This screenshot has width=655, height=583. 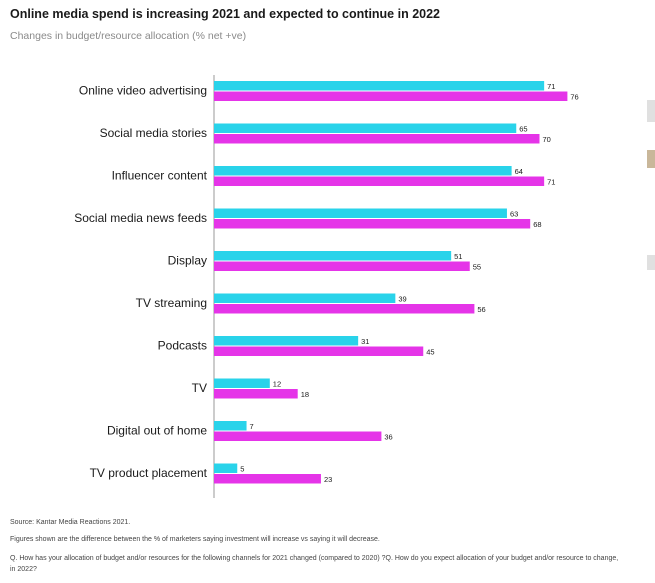 What do you see at coordinates (519, 171) in the screenshot?
I see `data-label: 64` at bounding box center [519, 171].